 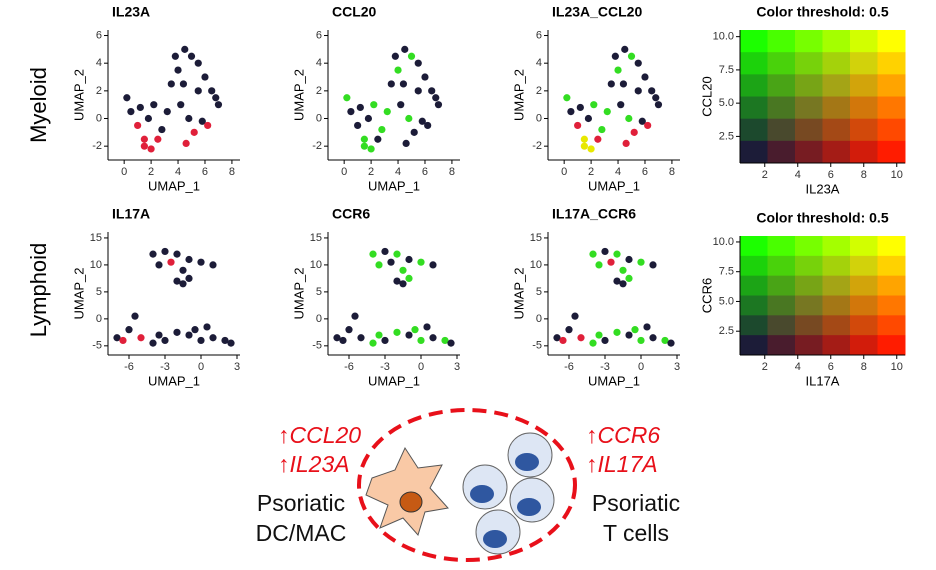 I want to click on niche-outline, so click(x=467, y=485).